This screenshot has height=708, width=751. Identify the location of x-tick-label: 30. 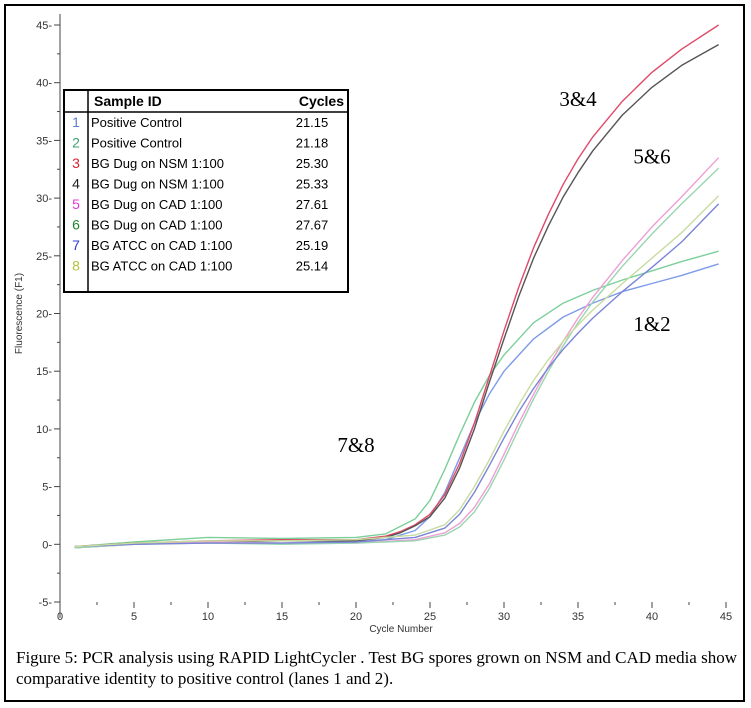
(504, 617).